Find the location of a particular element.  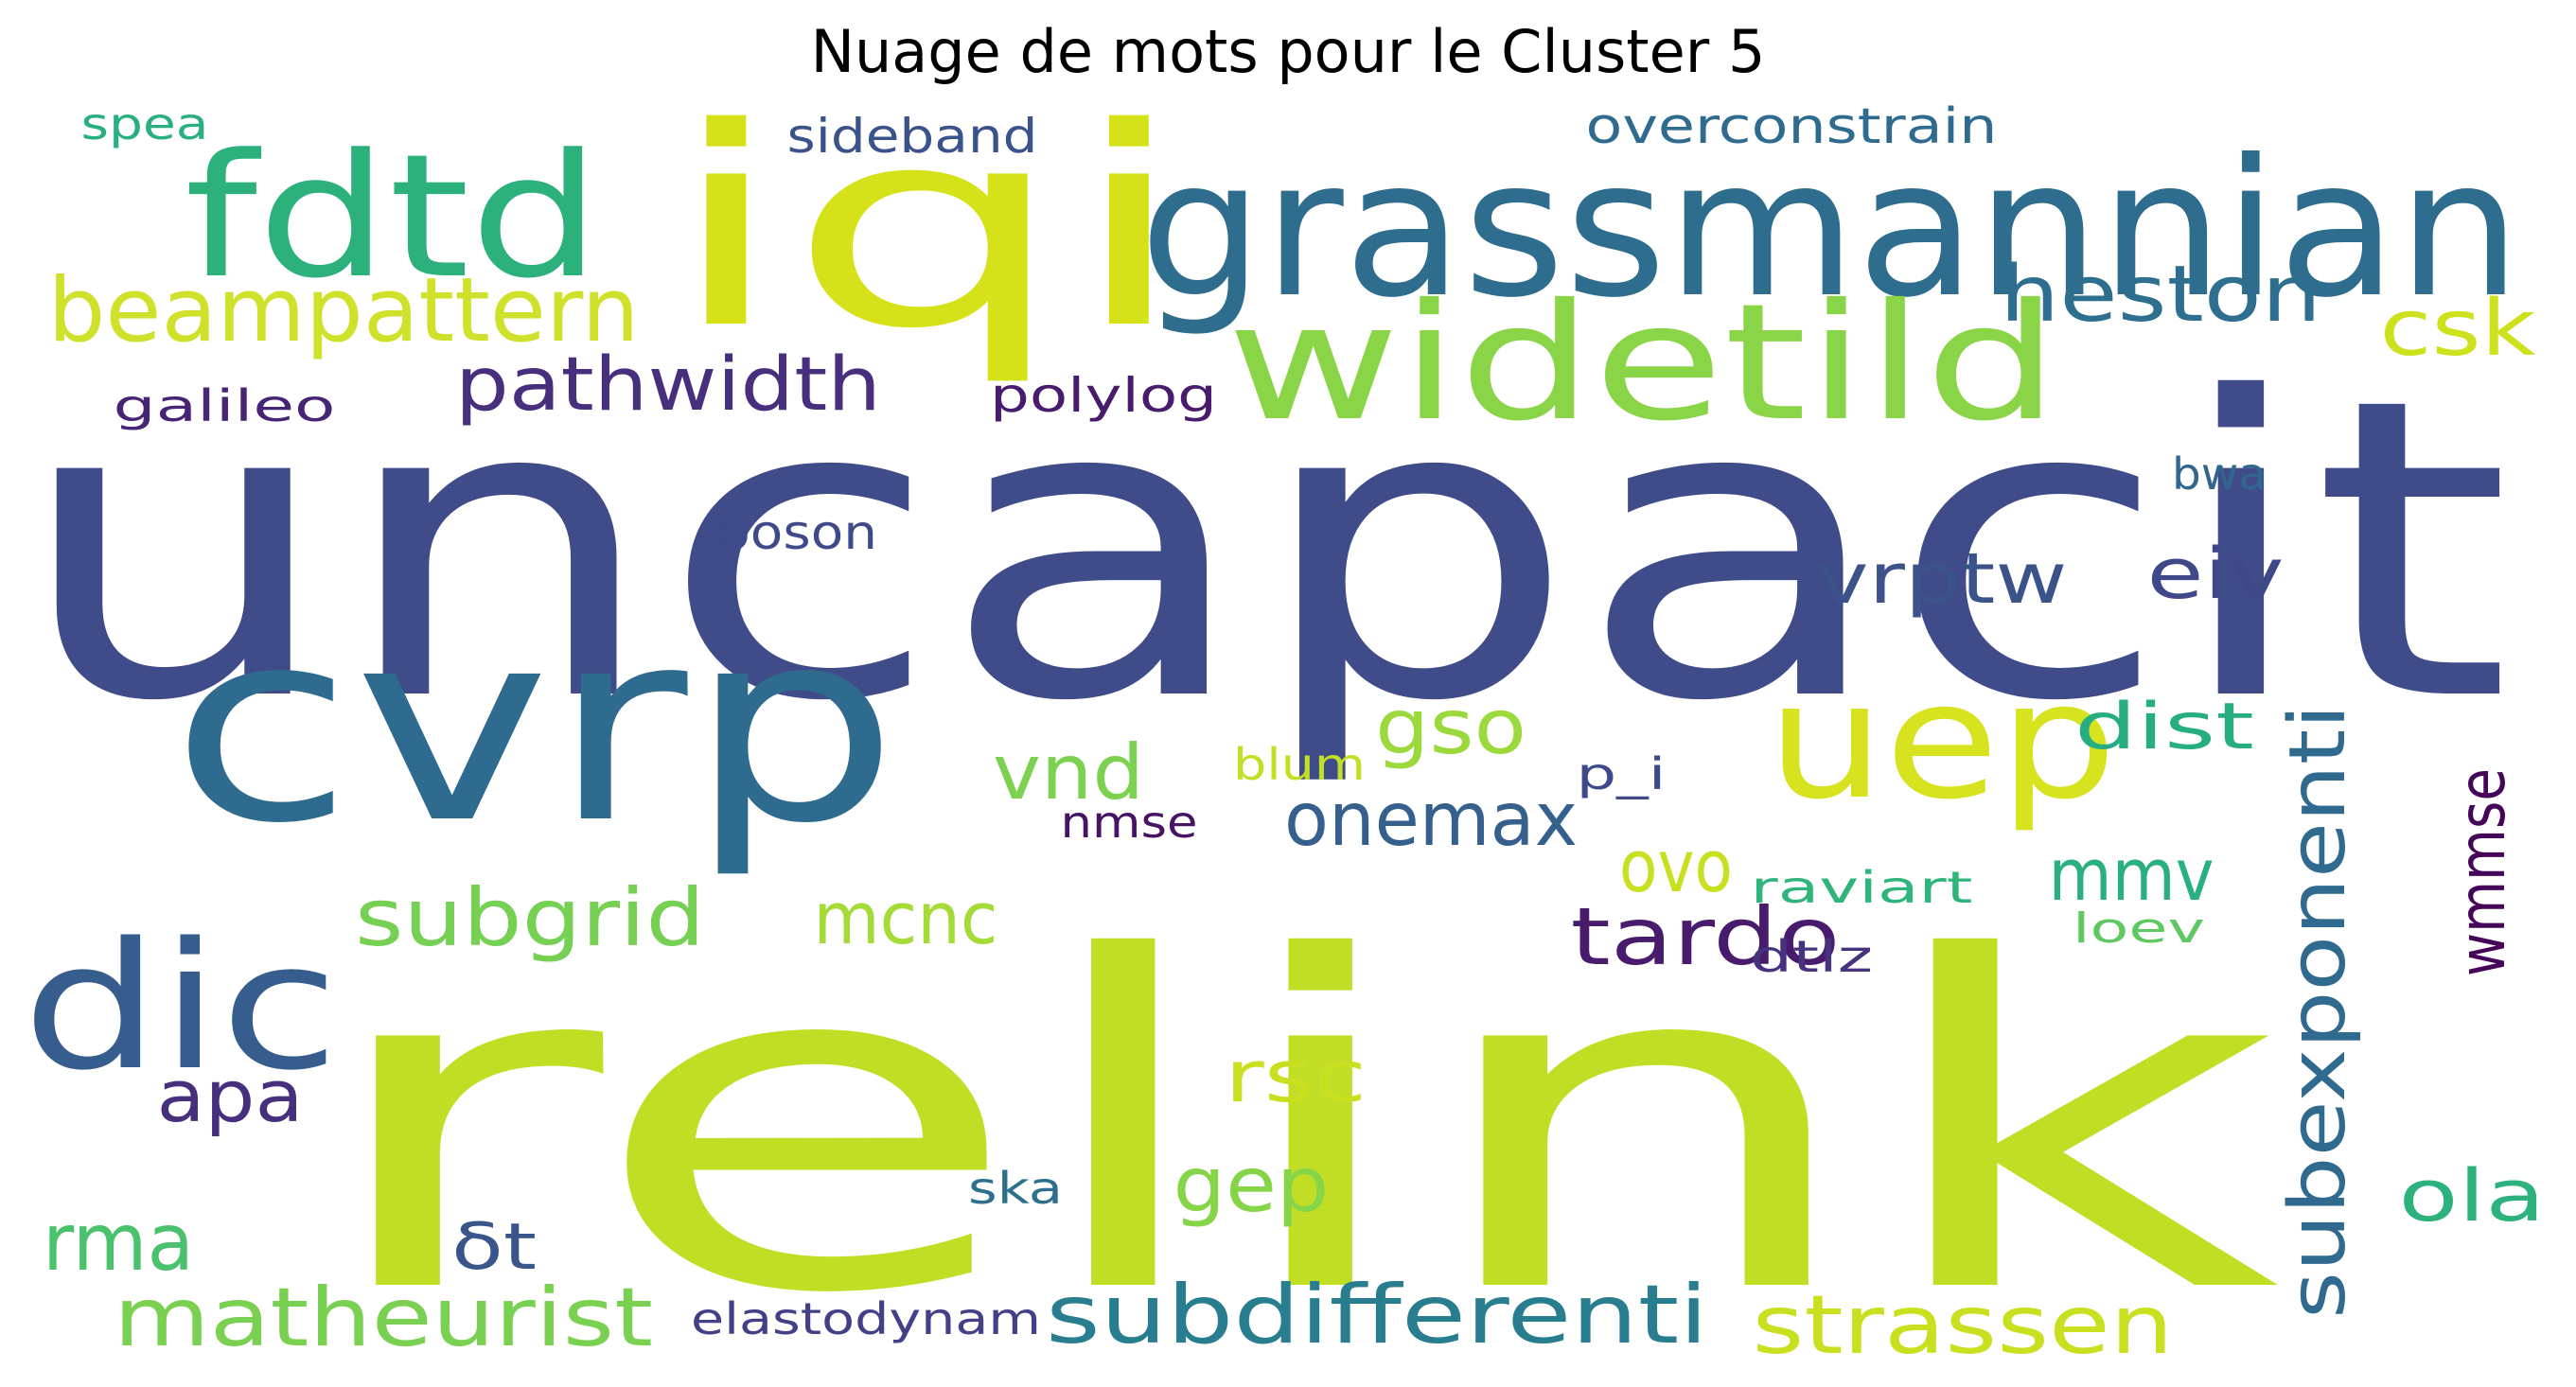

word-13: subdifferenti is located at coordinates (1377, 1315).